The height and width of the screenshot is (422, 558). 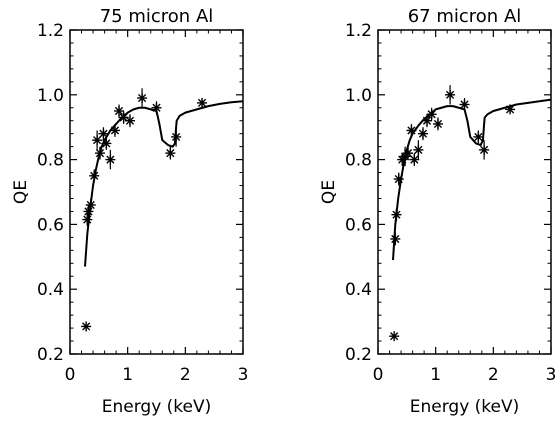 What do you see at coordinates (157, 16) in the screenshot?
I see `chart-title: 75 micron Al` at bounding box center [157, 16].